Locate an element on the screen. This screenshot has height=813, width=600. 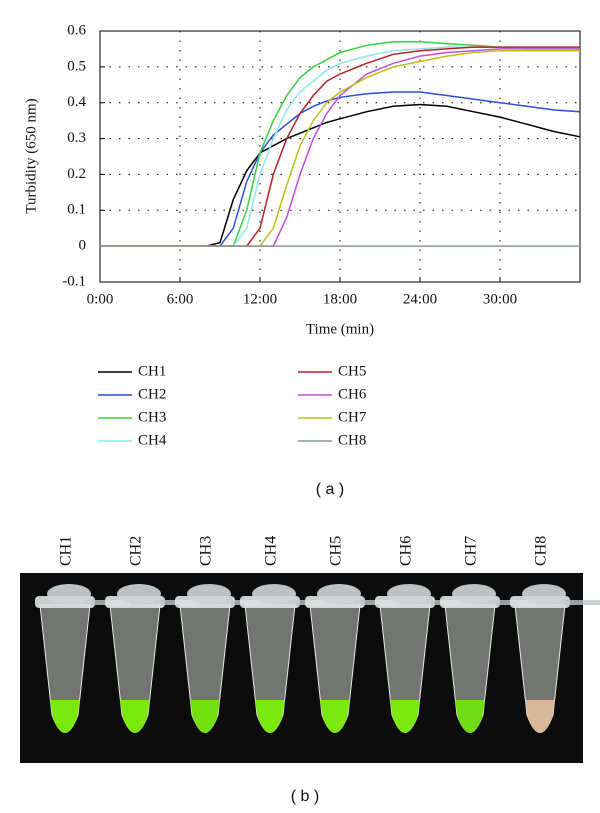
tube-label: CH2 is located at coordinates (136, 551).